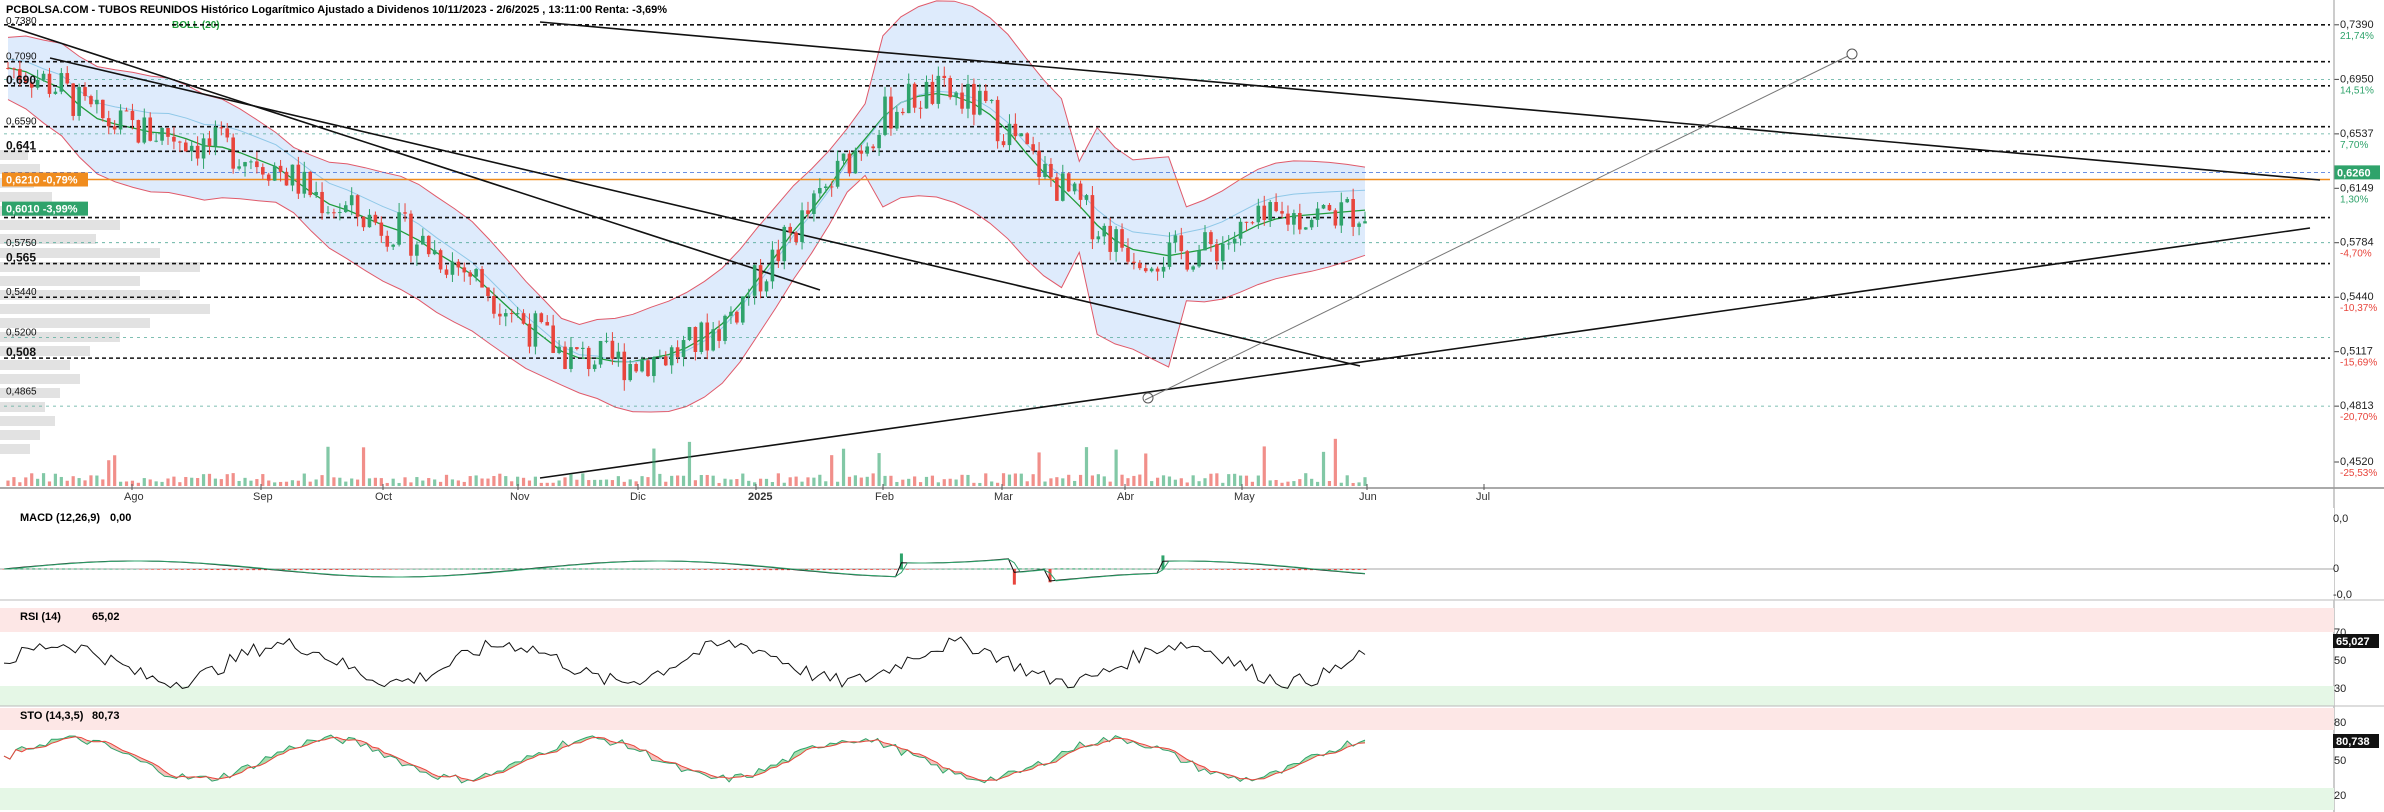  I want to click on month-label: Ago, so click(134, 497).